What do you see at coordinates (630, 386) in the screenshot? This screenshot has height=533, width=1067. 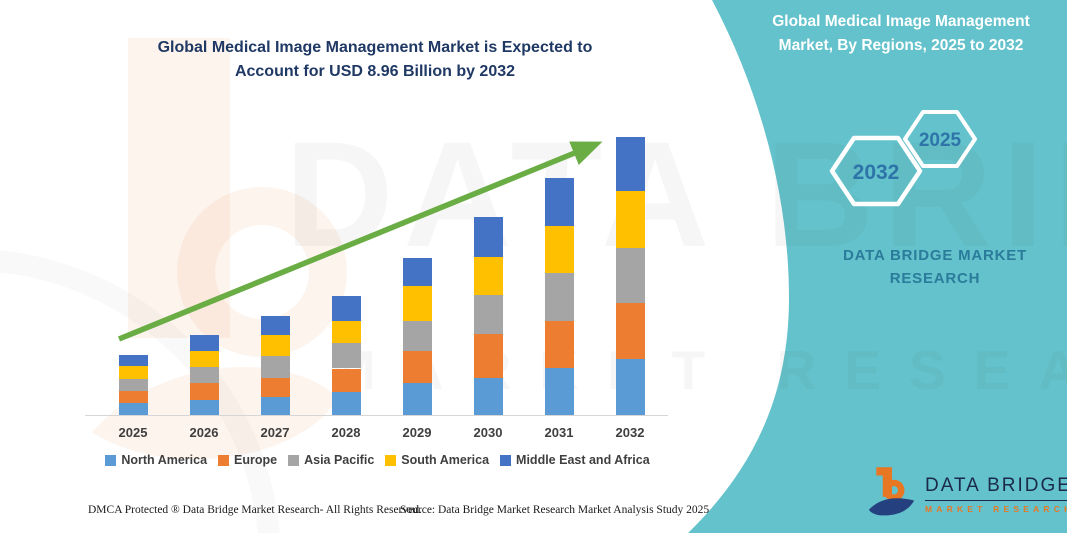 I see `bar-segment-2032-north-america` at bounding box center [630, 386].